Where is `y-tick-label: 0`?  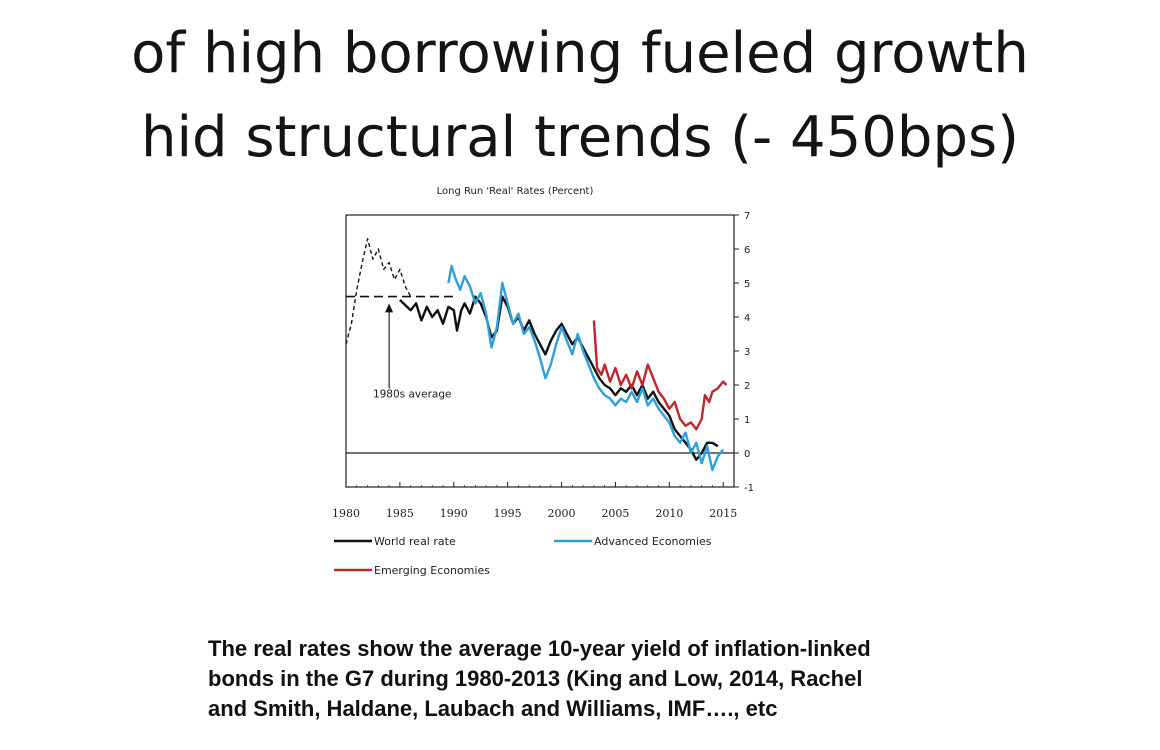 y-tick-label: 0 is located at coordinates (747, 454).